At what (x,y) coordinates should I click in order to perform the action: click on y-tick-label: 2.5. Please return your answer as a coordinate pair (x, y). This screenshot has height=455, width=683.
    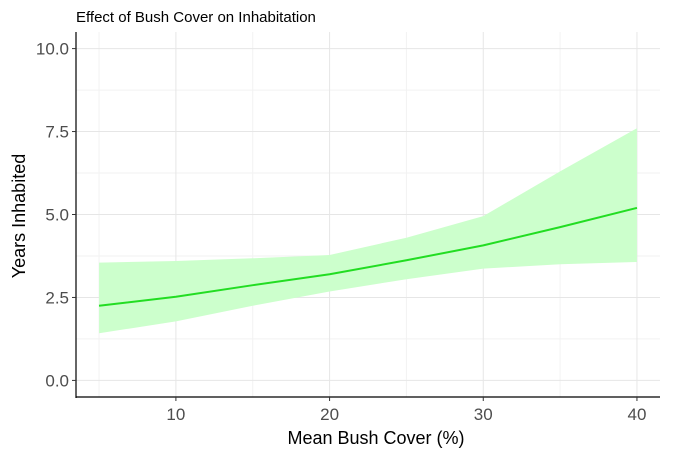
    Looking at the image, I should click on (57, 297).